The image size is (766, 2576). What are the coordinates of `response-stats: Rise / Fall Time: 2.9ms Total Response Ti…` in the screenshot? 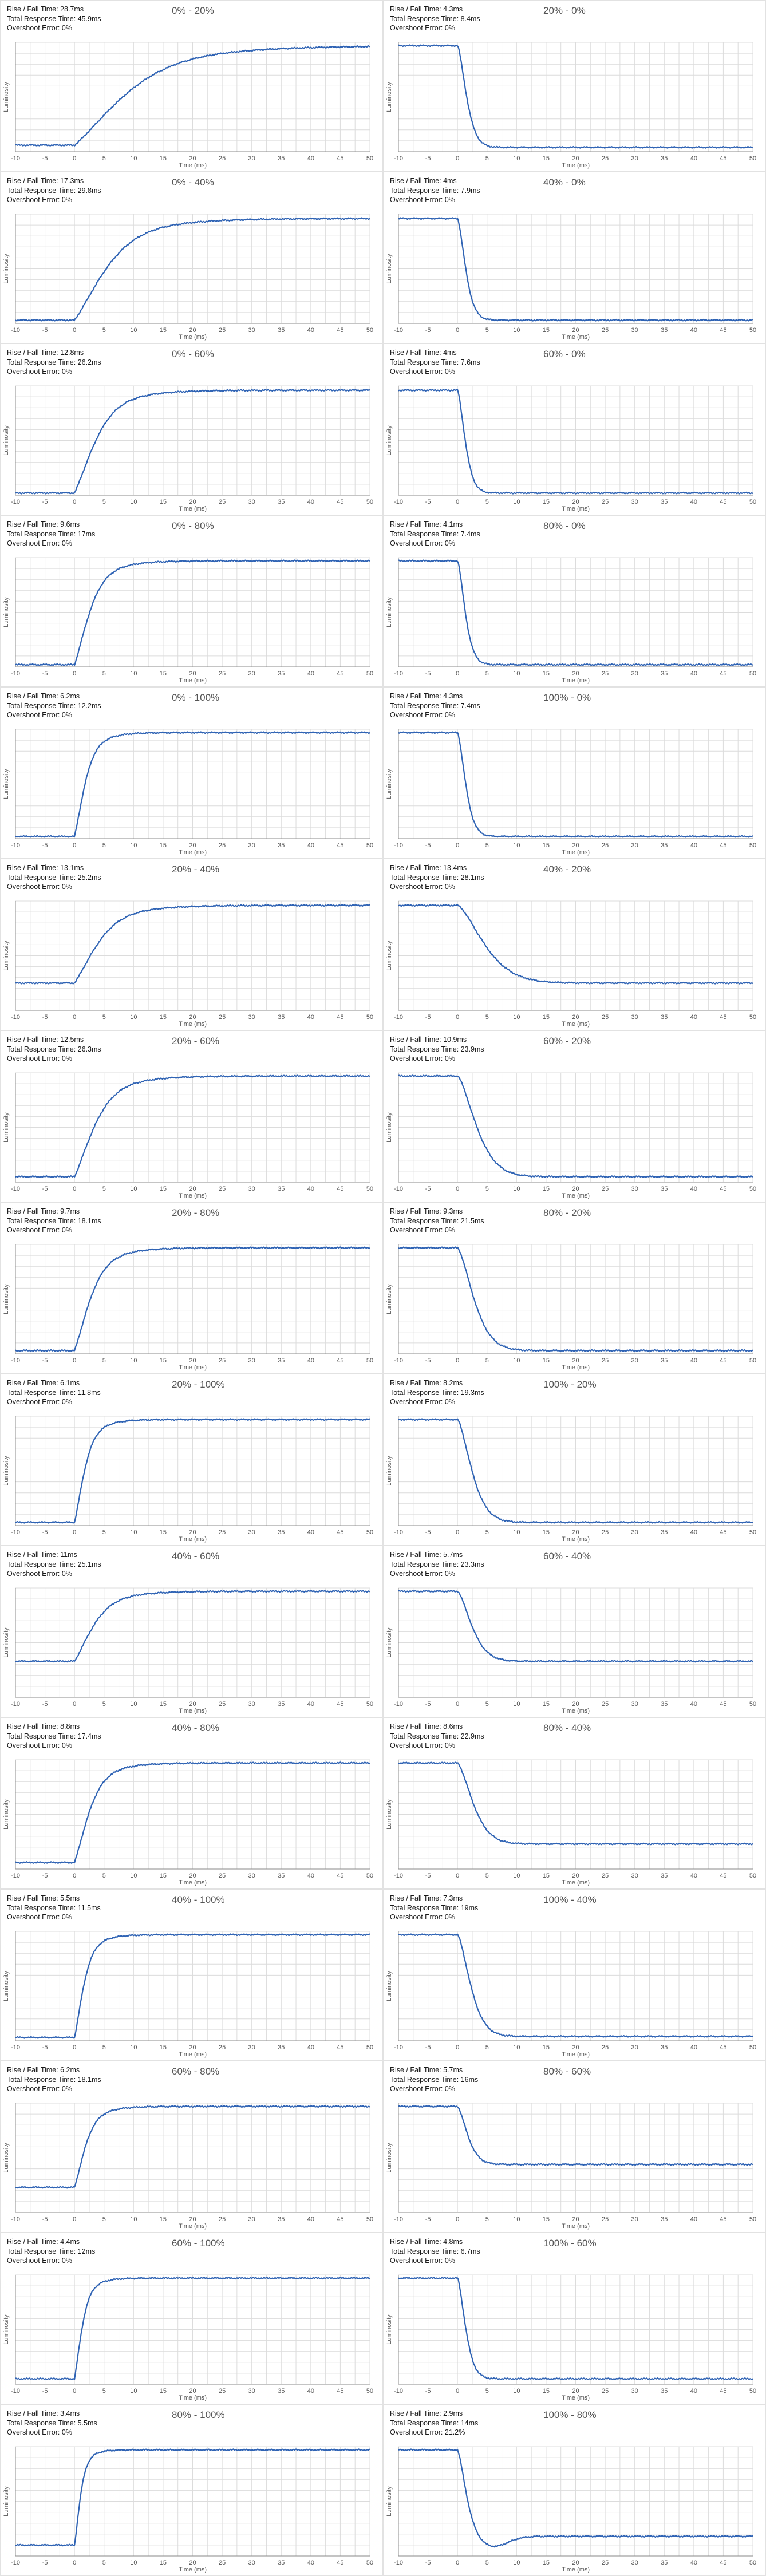 It's located at (434, 2423).